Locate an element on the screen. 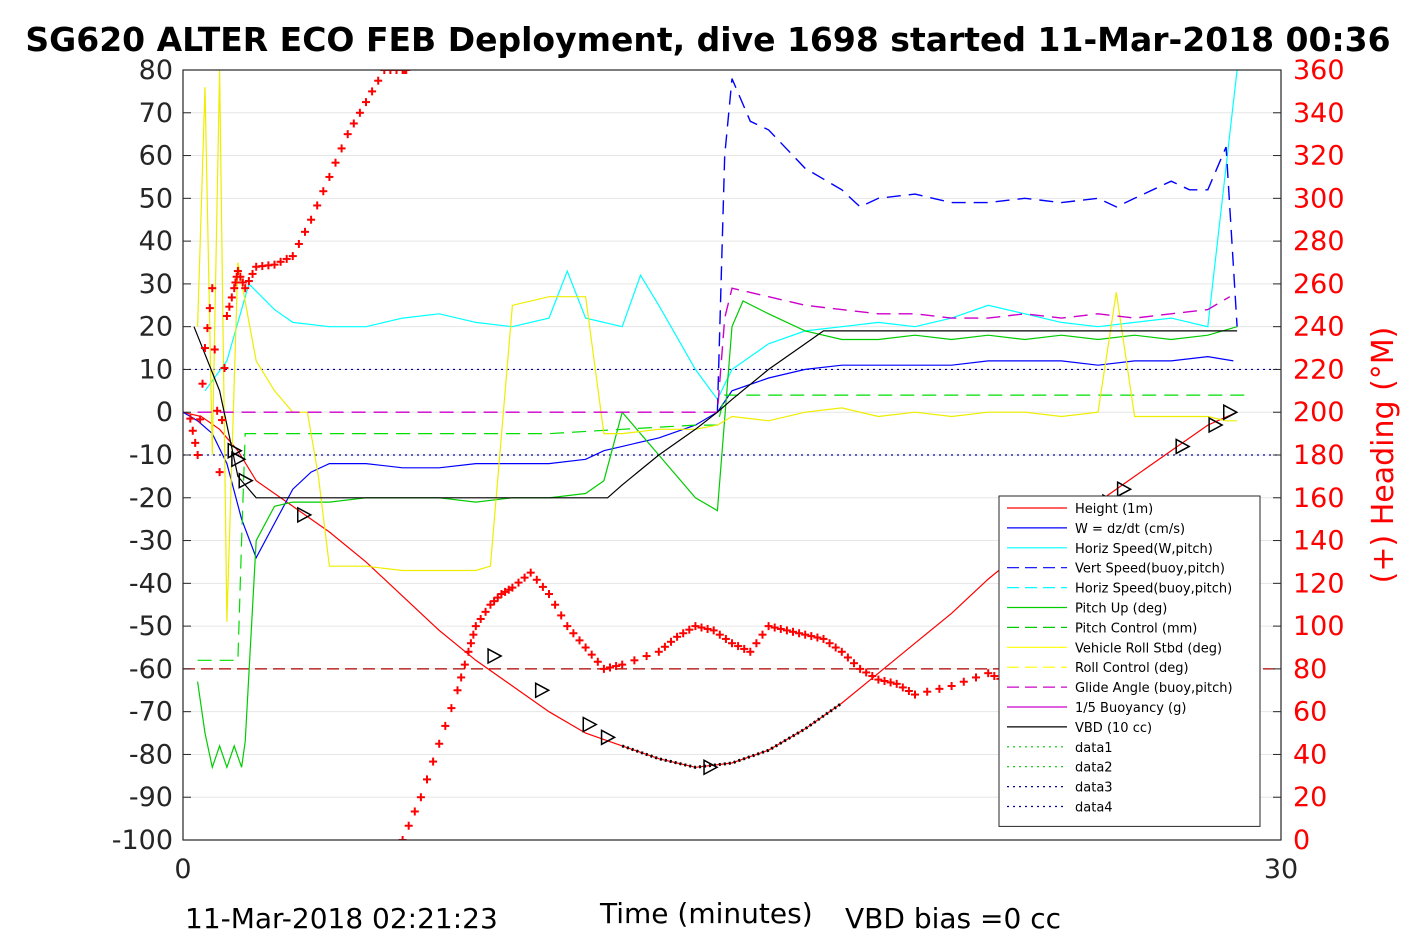  y-tick-label: -10 is located at coordinates (151, 455).